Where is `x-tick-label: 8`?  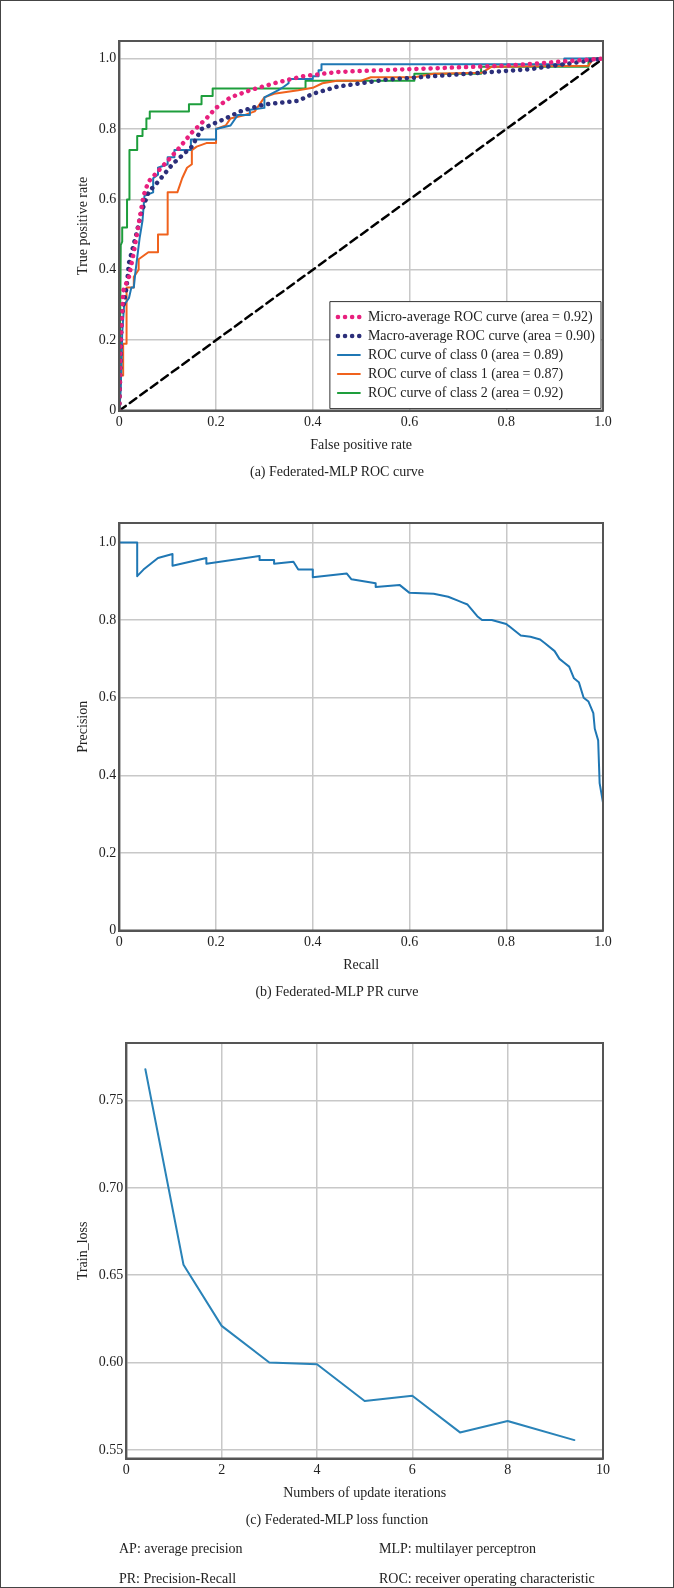 x-tick-label: 8 is located at coordinates (508, 1469).